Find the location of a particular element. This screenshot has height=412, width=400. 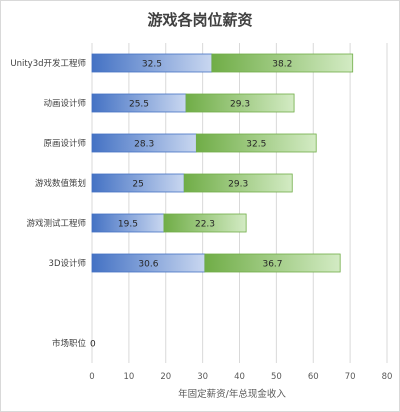

x-tick-label: 30 is located at coordinates (202, 377).